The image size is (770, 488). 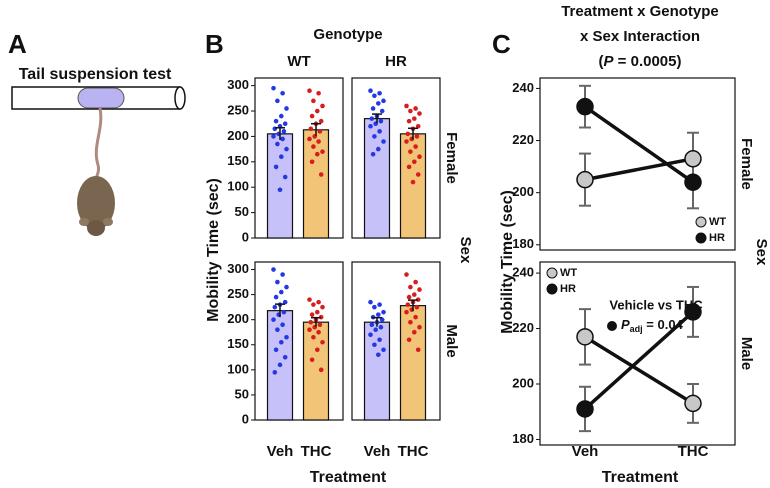 I want to click on y-axis-label: Mobility Time (sec), so click(x=507, y=262).